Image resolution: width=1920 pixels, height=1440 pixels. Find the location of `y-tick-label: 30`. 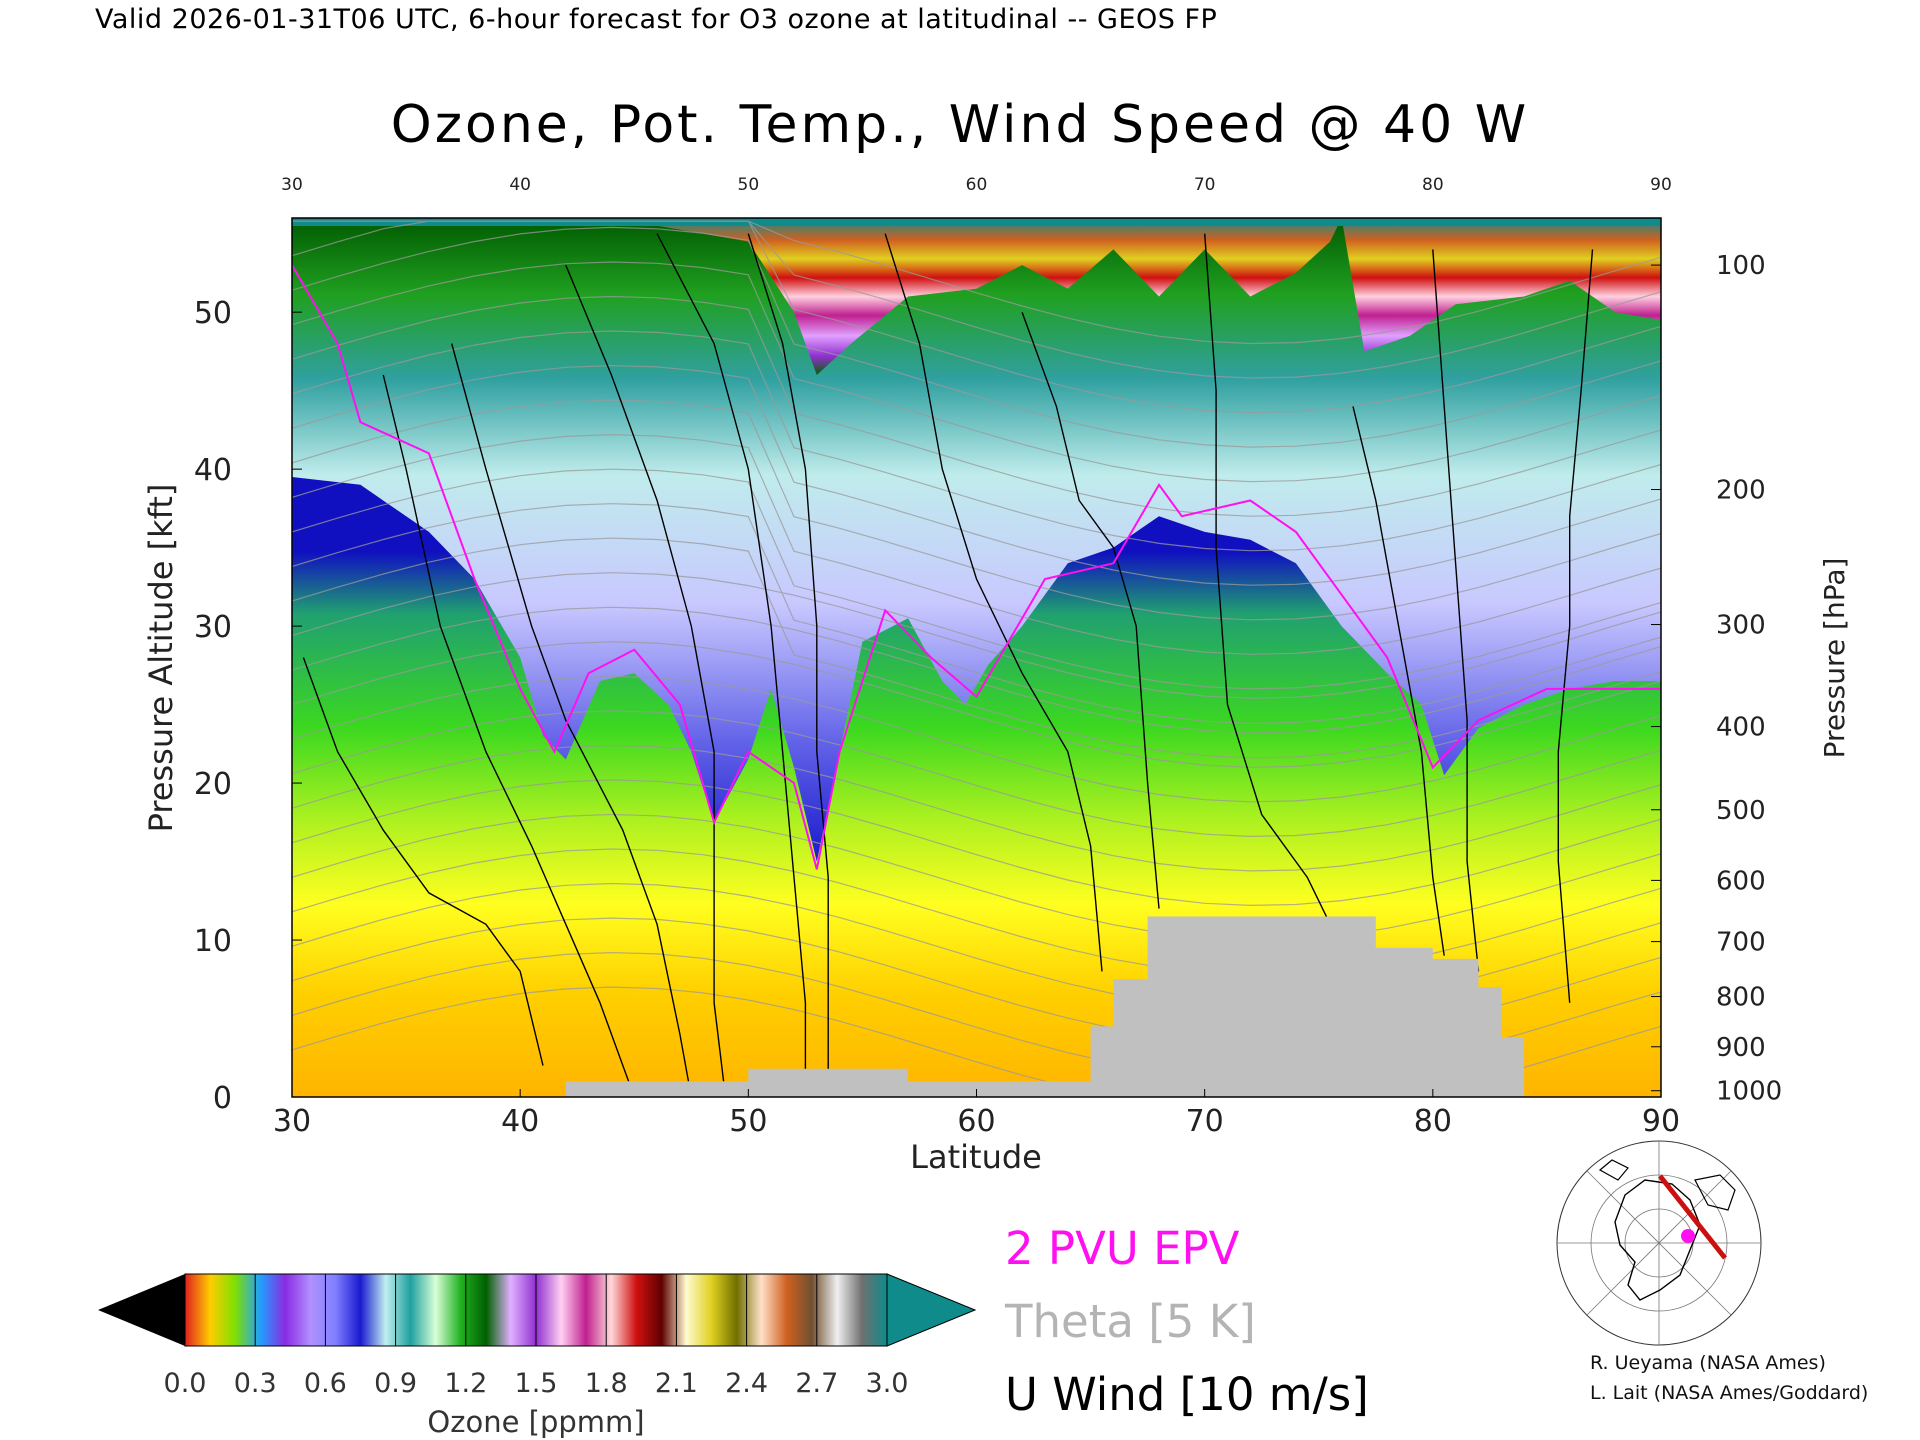

y-tick-label: 30 is located at coordinates (213, 627).